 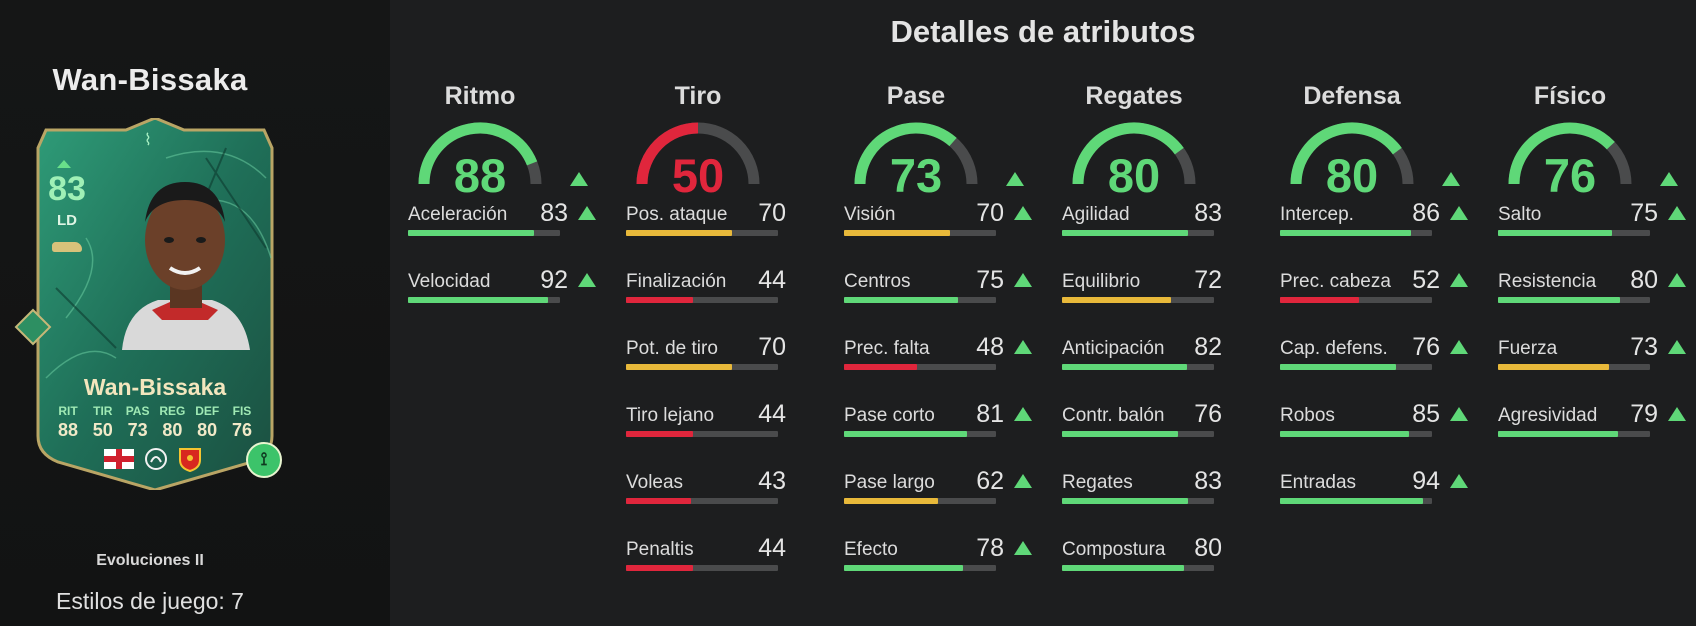 I want to click on attribute-name: Anticipación, so click(x=1113, y=348).